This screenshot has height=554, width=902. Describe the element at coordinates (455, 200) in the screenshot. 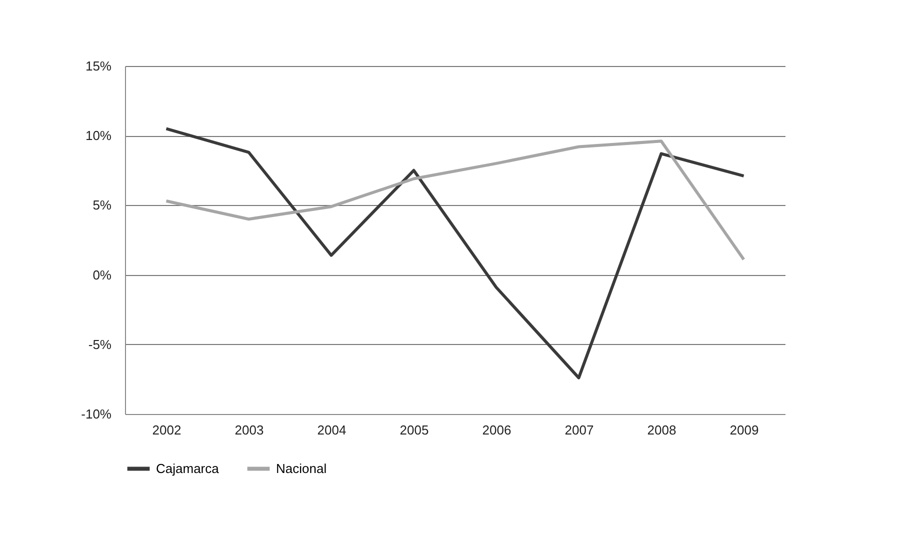

I see `line-series` at that location.